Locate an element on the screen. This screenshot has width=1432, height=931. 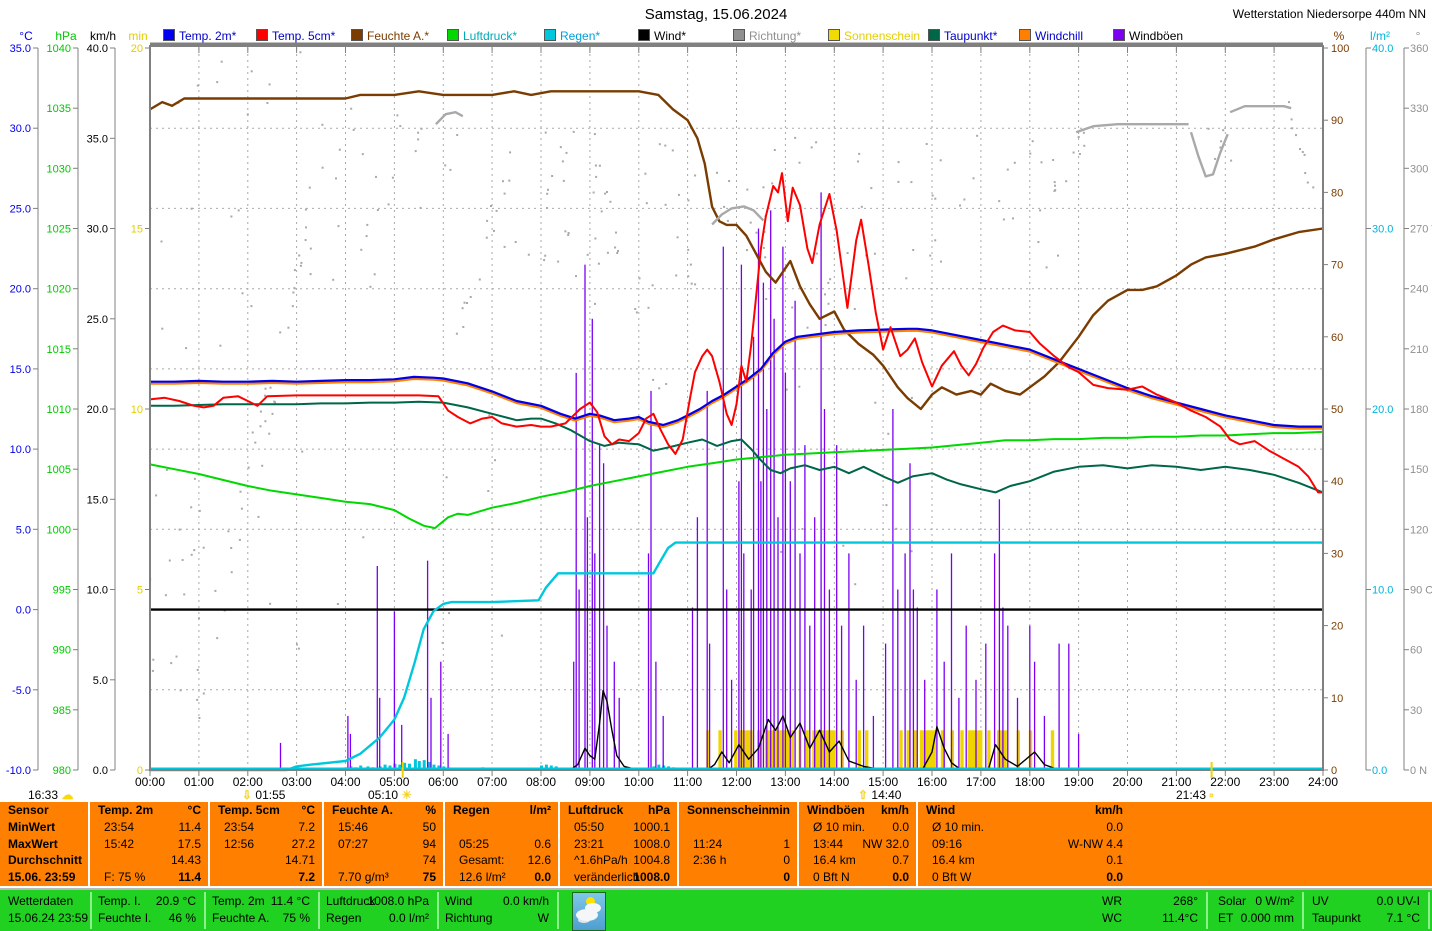
svg-text: 1025 is located at coordinates (59, 230).